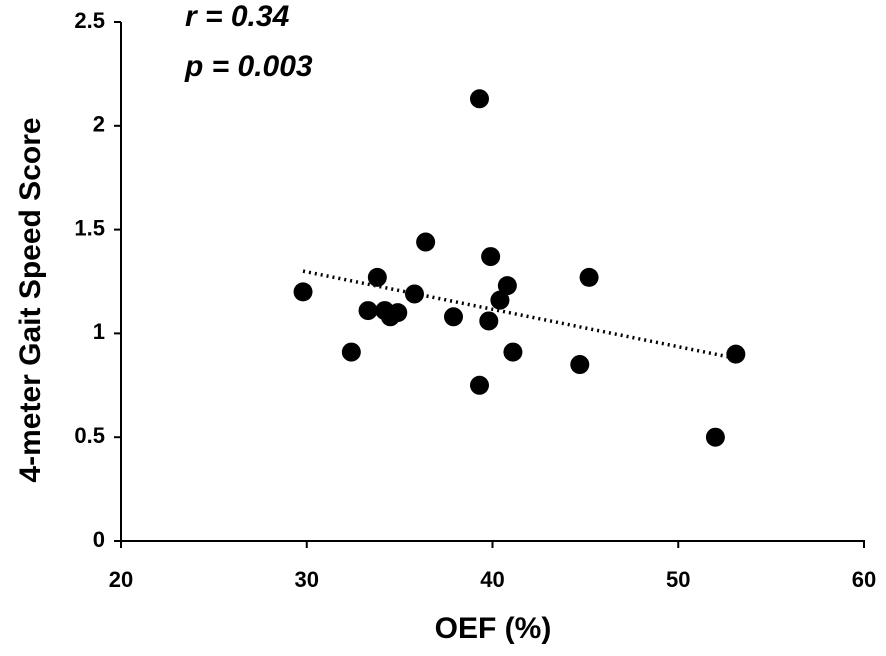 This screenshot has width=886, height=656. I want to click on annotation: r = 0.34, so click(237, 16).